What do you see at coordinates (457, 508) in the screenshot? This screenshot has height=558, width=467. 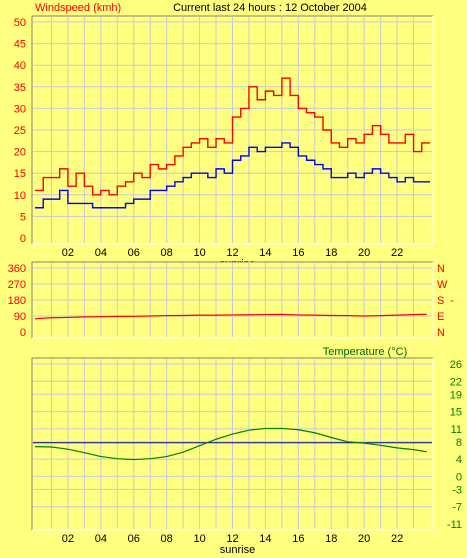 I see `y-tick-label: -7` at bounding box center [457, 508].